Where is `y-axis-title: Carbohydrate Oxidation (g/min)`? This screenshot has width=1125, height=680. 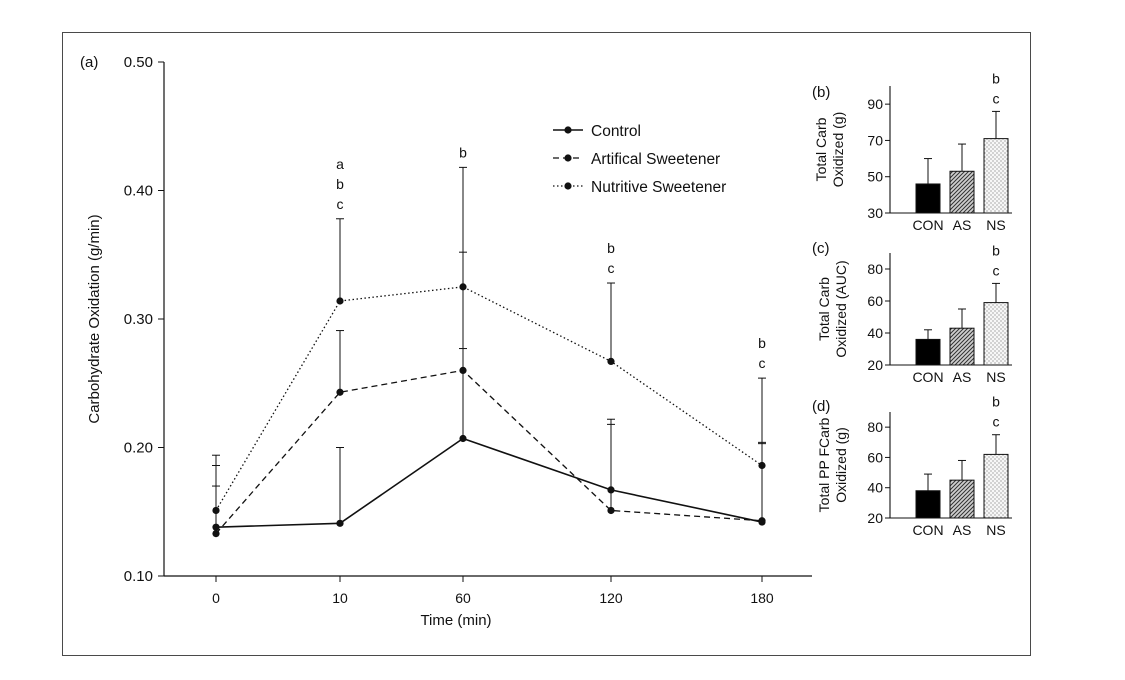
y-axis-title: Carbohydrate Oxidation (g/min) is located at coordinates (94, 318).